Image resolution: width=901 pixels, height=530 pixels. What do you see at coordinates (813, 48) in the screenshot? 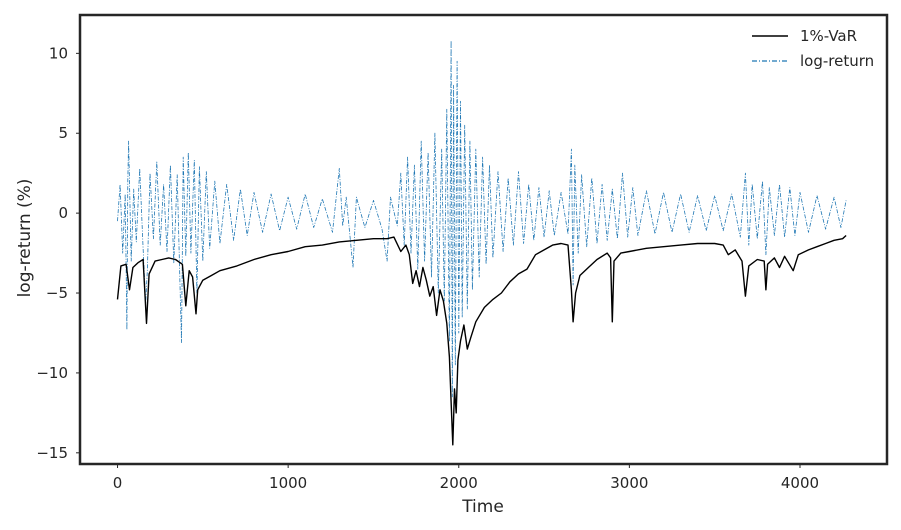
I see `legend: 1%-VaR log-return` at bounding box center [813, 48].